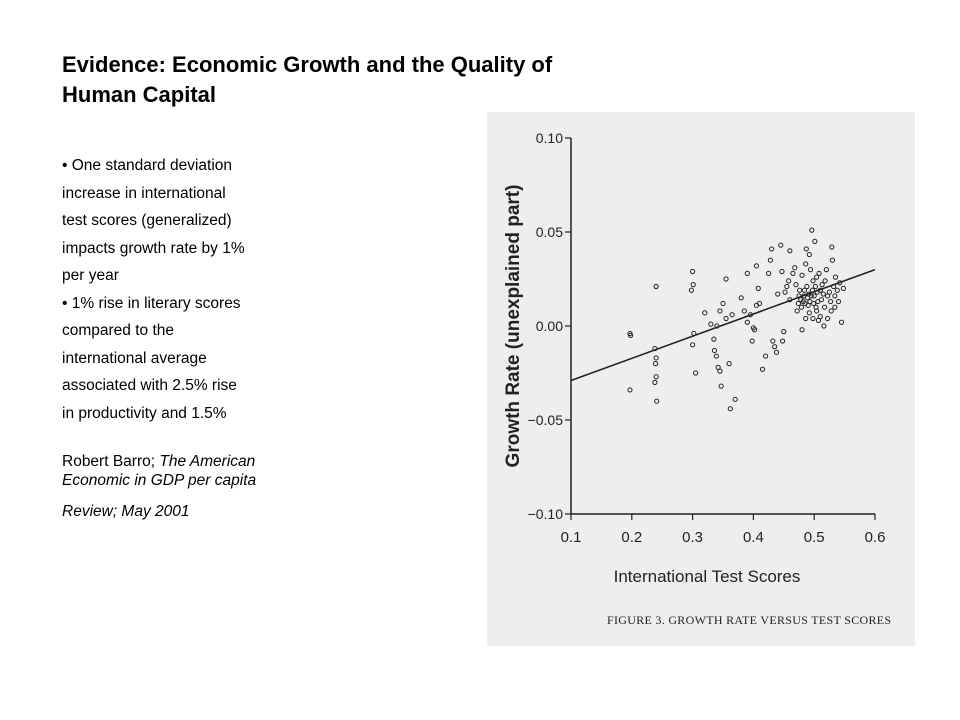  Describe the element at coordinates (147, 165) in the screenshot. I see `bullet-line: • One standard deviation` at that location.